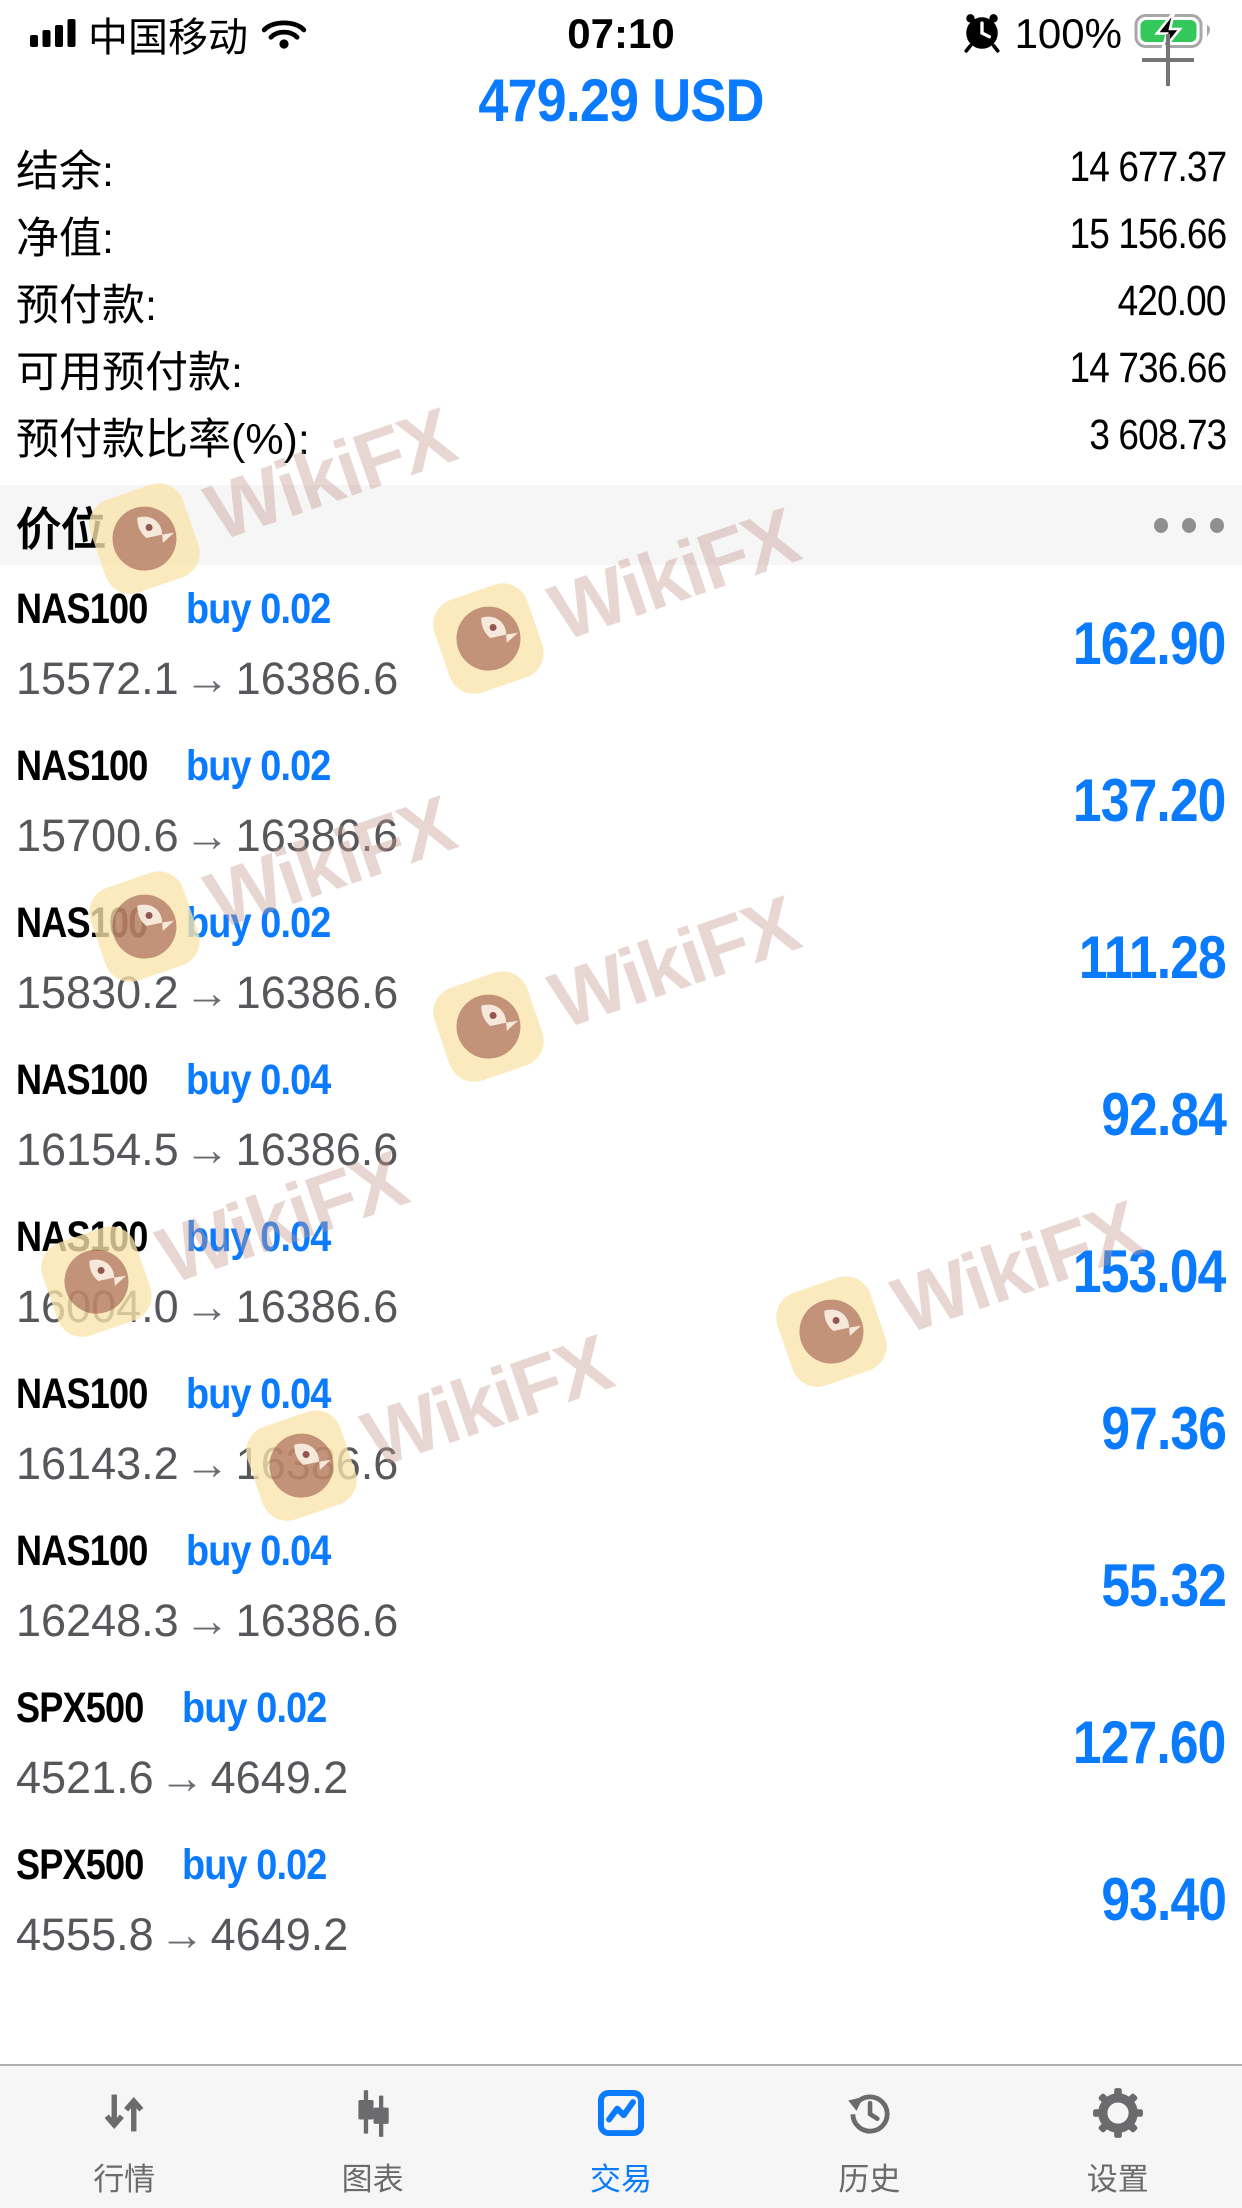 This screenshot has height=2208, width=1242. Describe the element at coordinates (1150, 1742) in the screenshot. I see `position-profit: 127.60` at that location.